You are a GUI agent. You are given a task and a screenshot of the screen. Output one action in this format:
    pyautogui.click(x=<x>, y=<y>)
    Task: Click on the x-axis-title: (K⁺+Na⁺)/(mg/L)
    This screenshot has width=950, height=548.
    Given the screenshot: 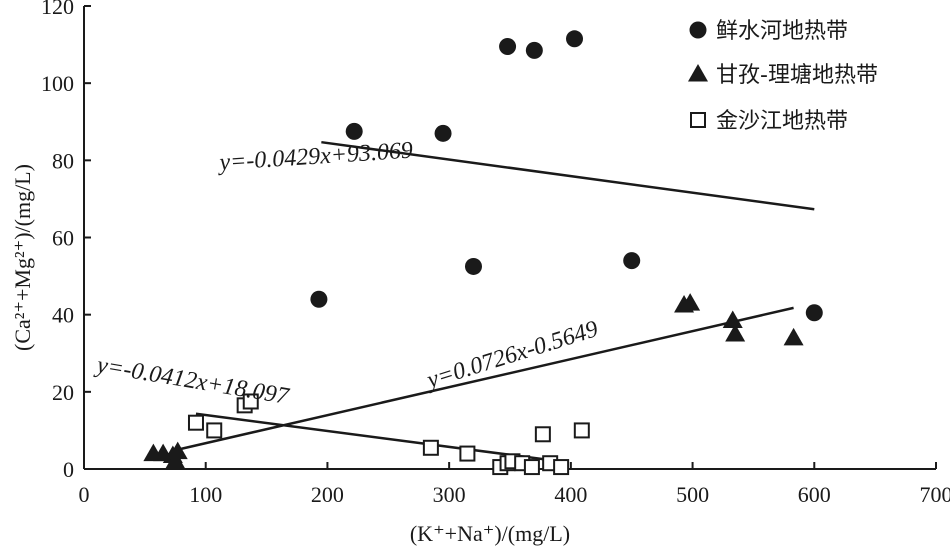 What is the action you would take?
    pyautogui.click(x=490, y=533)
    